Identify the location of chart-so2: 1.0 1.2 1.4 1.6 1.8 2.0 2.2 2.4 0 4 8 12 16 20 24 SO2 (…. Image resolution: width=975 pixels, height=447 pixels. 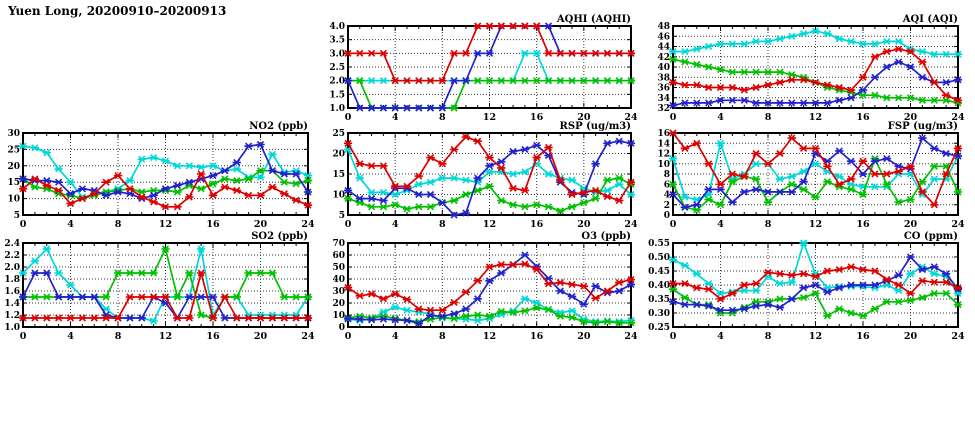
(158, 289).